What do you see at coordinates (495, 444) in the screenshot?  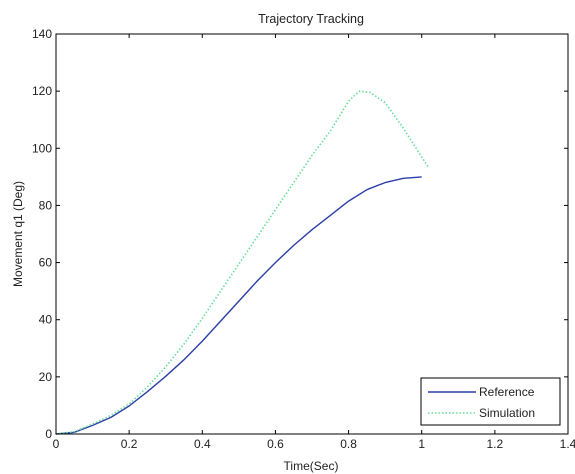 I see `x-tick-label: 1.2` at bounding box center [495, 444].